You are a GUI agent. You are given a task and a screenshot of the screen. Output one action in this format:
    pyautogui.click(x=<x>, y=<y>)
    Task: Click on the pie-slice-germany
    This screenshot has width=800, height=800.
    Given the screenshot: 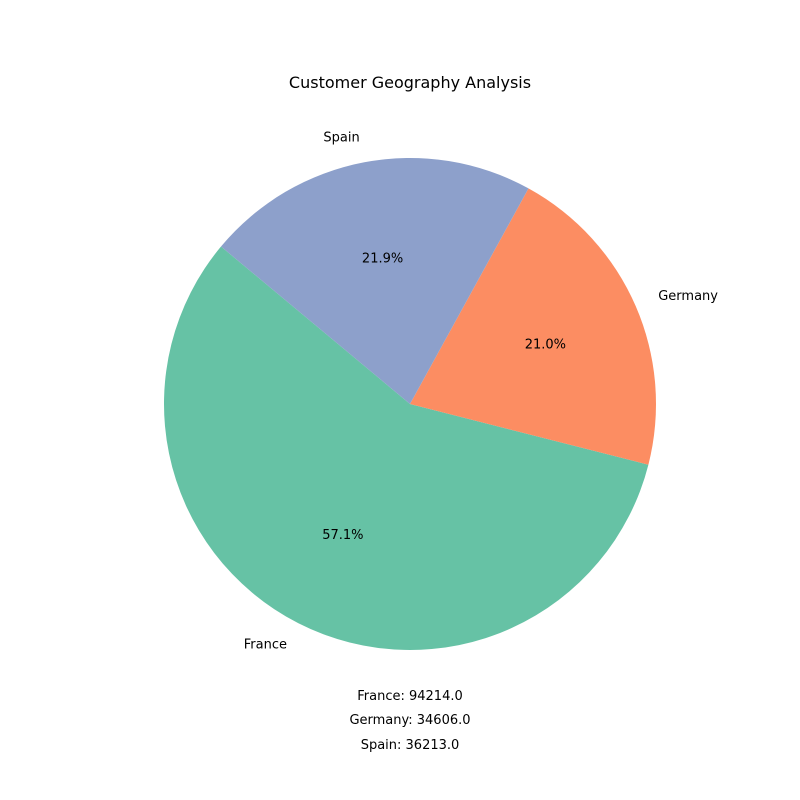 What is the action you would take?
    pyautogui.click(x=533, y=326)
    